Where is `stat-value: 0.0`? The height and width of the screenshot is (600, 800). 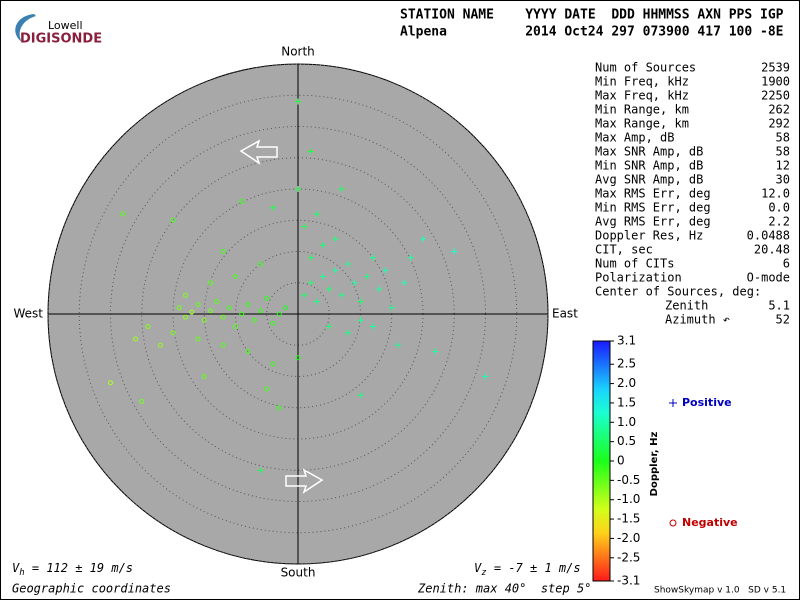 stat-value: 0.0 is located at coordinates (779, 208).